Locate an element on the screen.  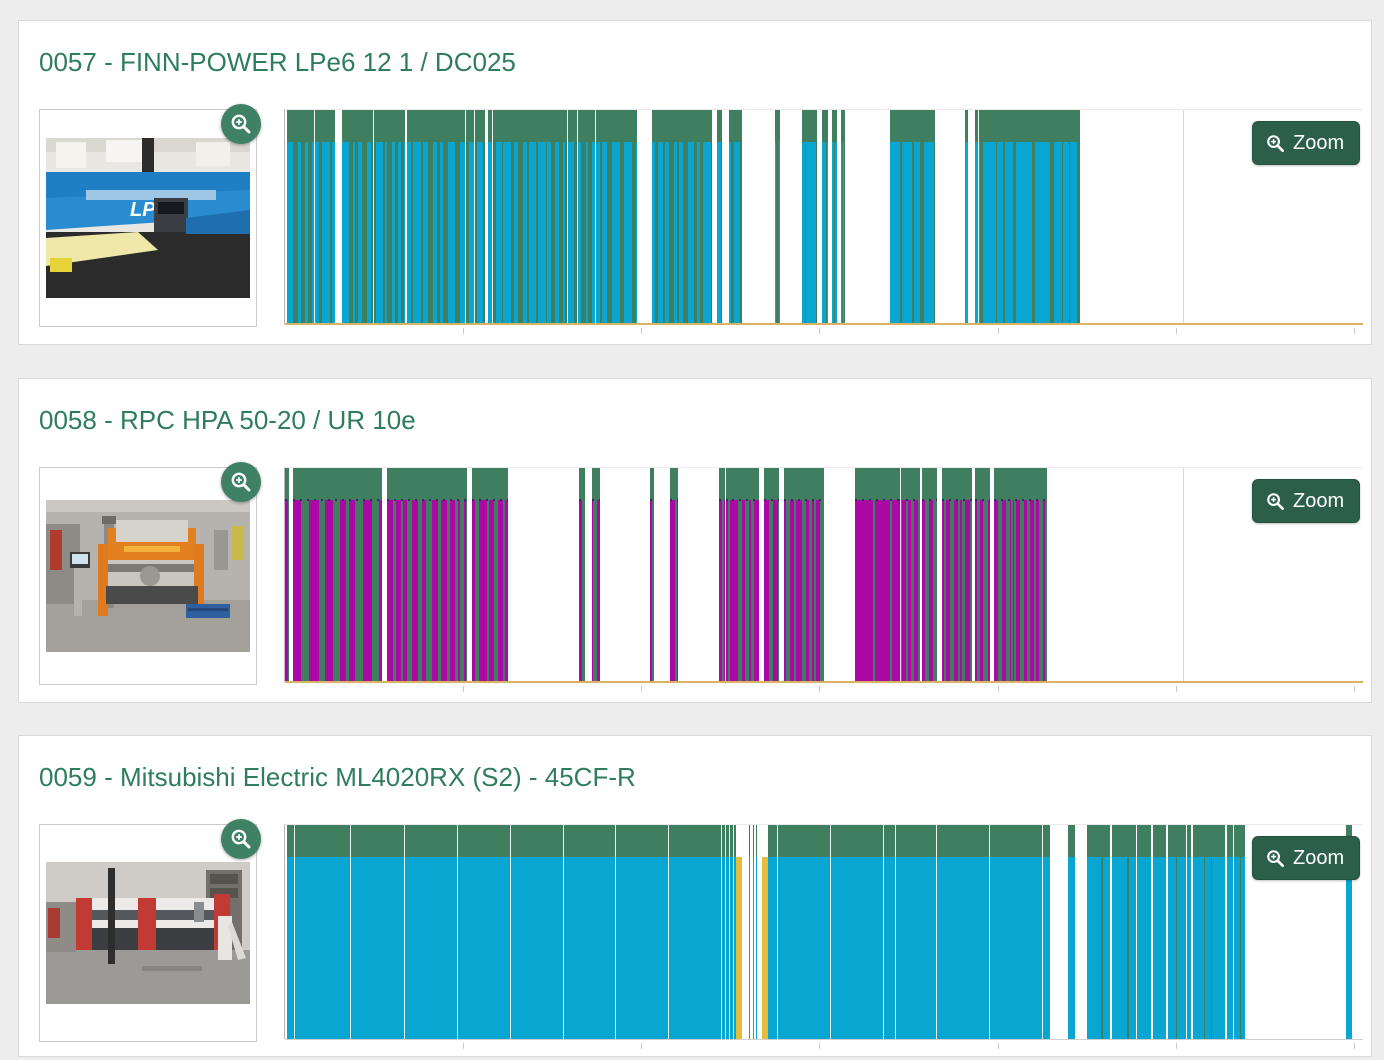
machine-photo: LP is located at coordinates (148, 218).